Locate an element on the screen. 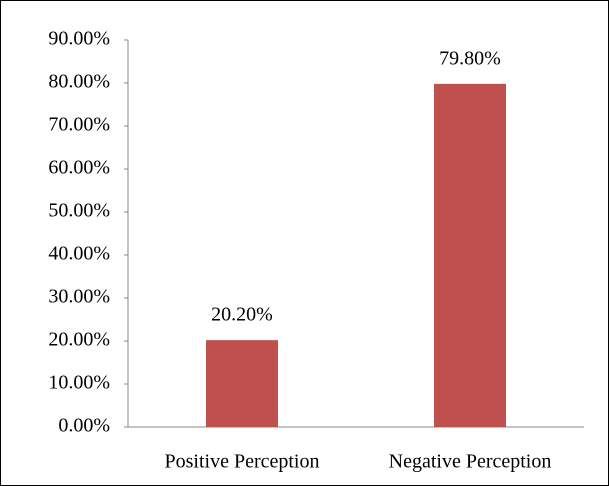 This screenshot has width=609, height=486. value-label: 79.80% is located at coordinates (470, 58).